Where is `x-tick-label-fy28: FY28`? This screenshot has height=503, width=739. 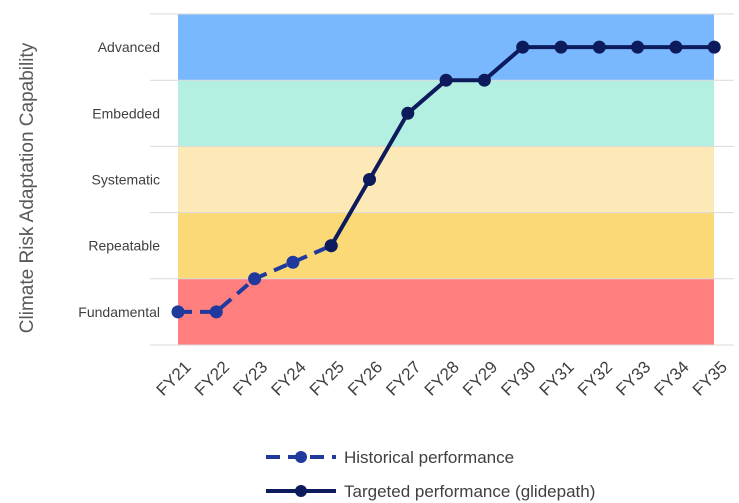 x-tick-label-fy28: FY28 is located at coordinates (442, 378).